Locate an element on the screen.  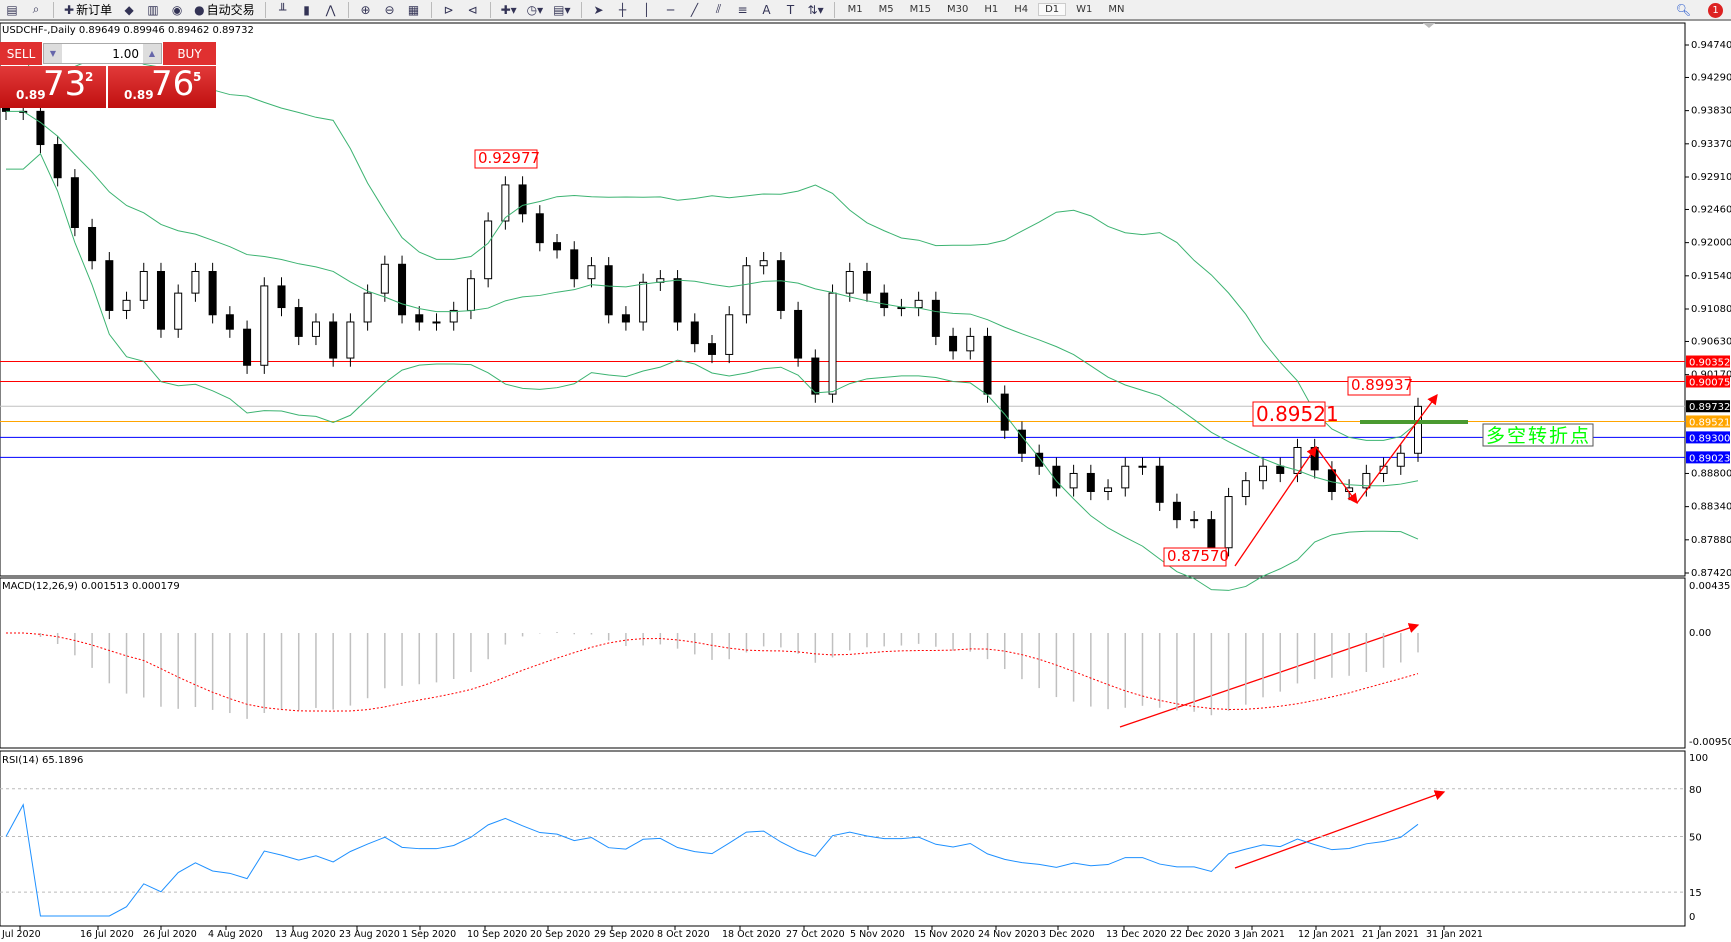
indicators-button: ✚▾ is located at coordinates (509, 10).